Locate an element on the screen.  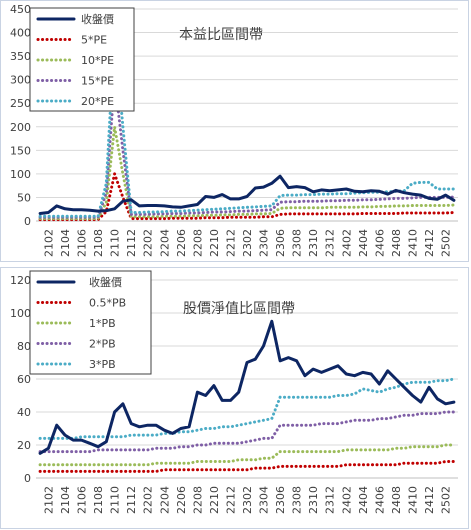
y-tick-label: 80 is located at coordinates (24, 346).